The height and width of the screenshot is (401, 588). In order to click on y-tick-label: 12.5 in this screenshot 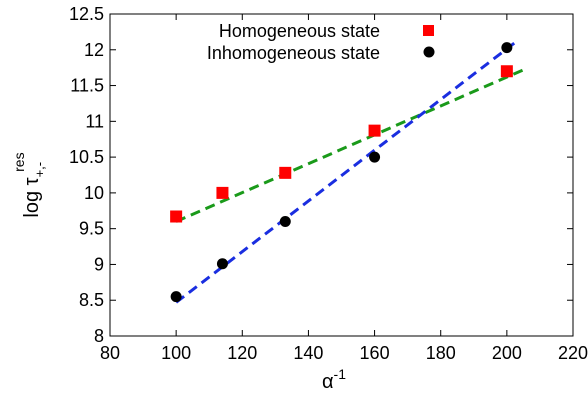, I will do `click(86, 14)`.